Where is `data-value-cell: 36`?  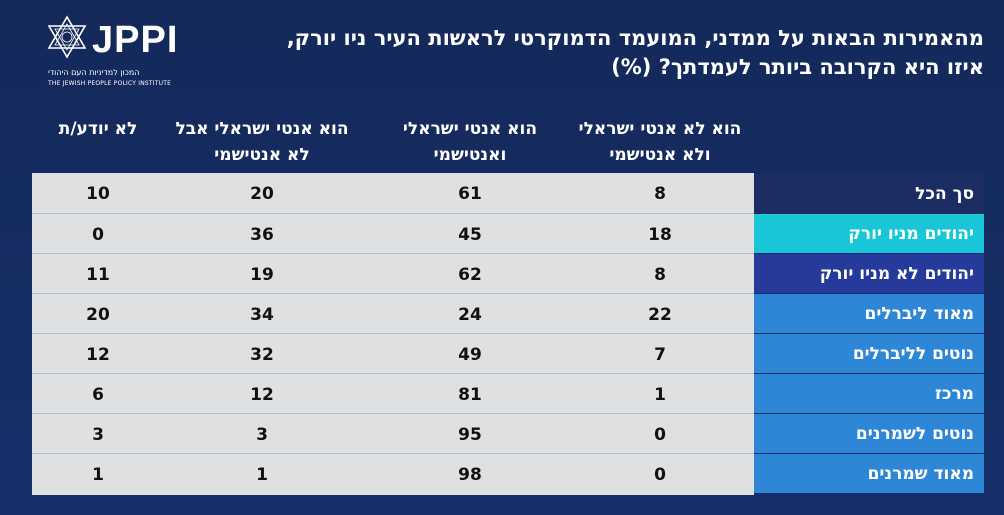 data-value-cell: 36 is located at coordinates (262, 235).